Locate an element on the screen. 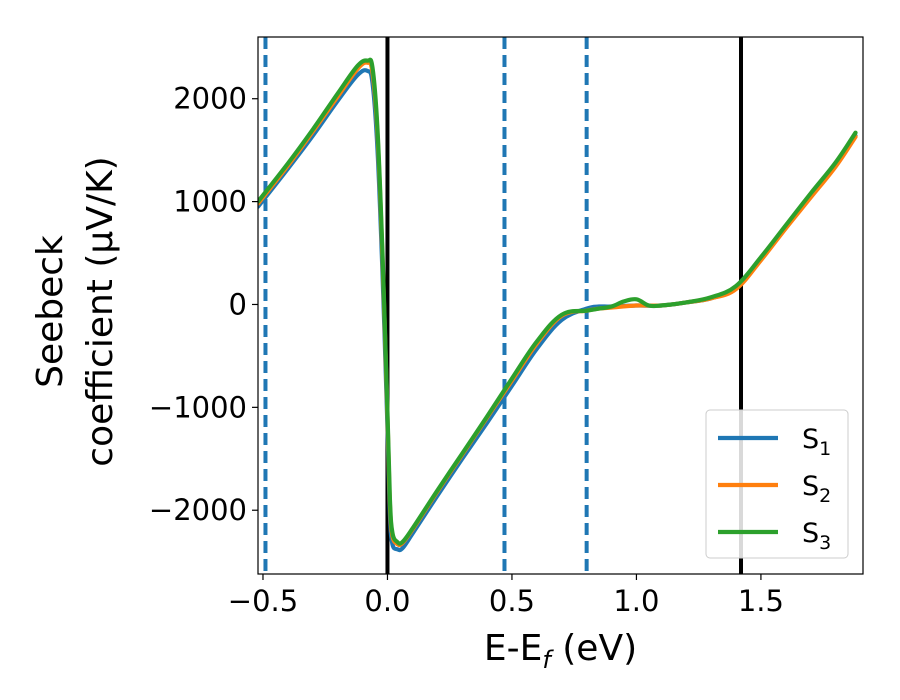  x-axis-title-tail: (eV) is located at coordinates (594, 648).